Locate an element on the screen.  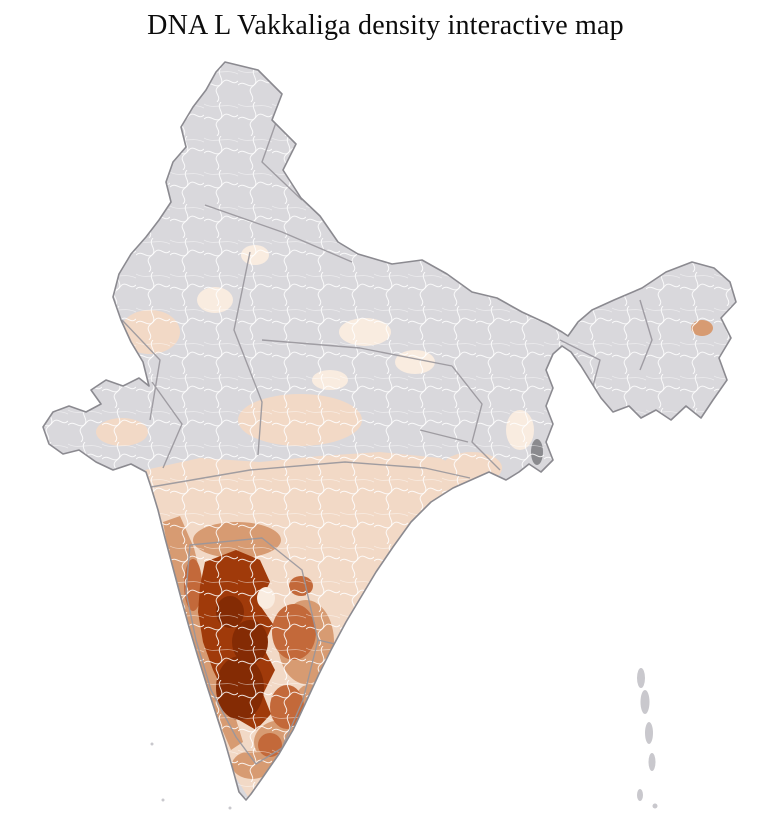
lakshadweep-islands is located at coordinates (191, 776).